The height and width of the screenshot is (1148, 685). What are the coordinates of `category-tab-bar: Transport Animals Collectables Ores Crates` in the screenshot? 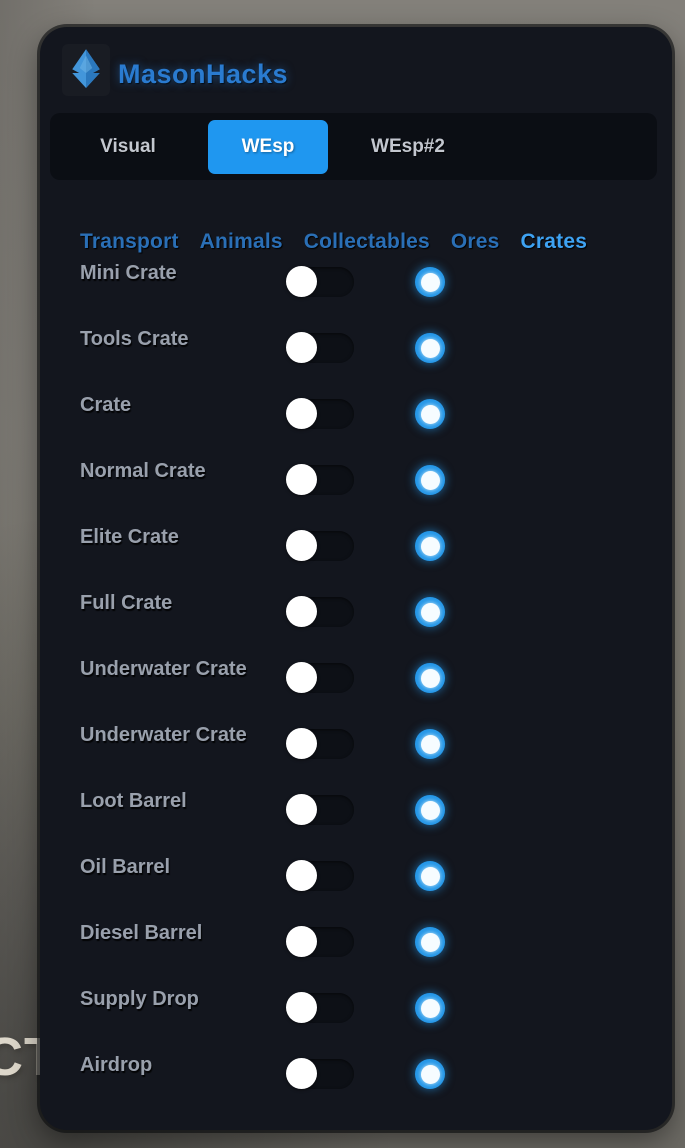 It's located at (333, 242).